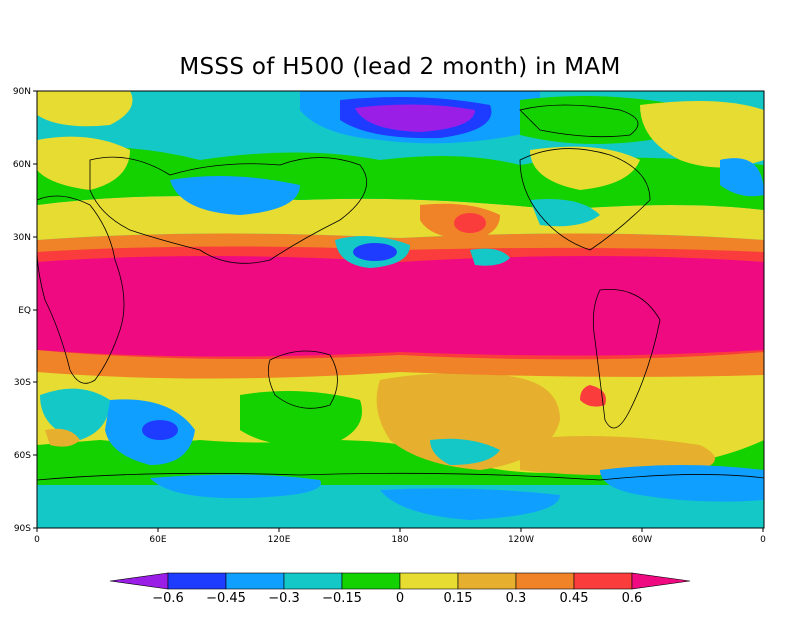 The height and width of the screenshot is (622, 800). Describe the element at coordinates (226, 598) in the screenshot. I see `colorbar-label: −0.45` at that location.